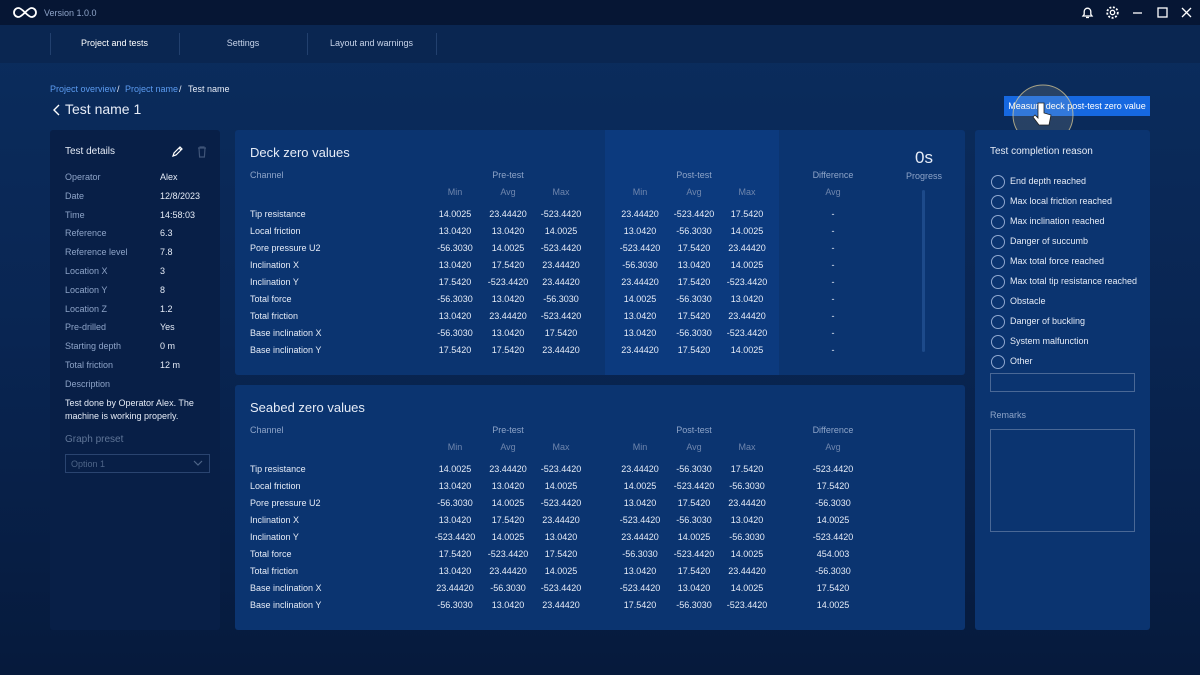 This screenshot has width=1200, height=675. What do you see at coordinates (1061, 201) in the screenshot?
I see `radio-label: Max local friction reached` at bounding box center [1061, 201].